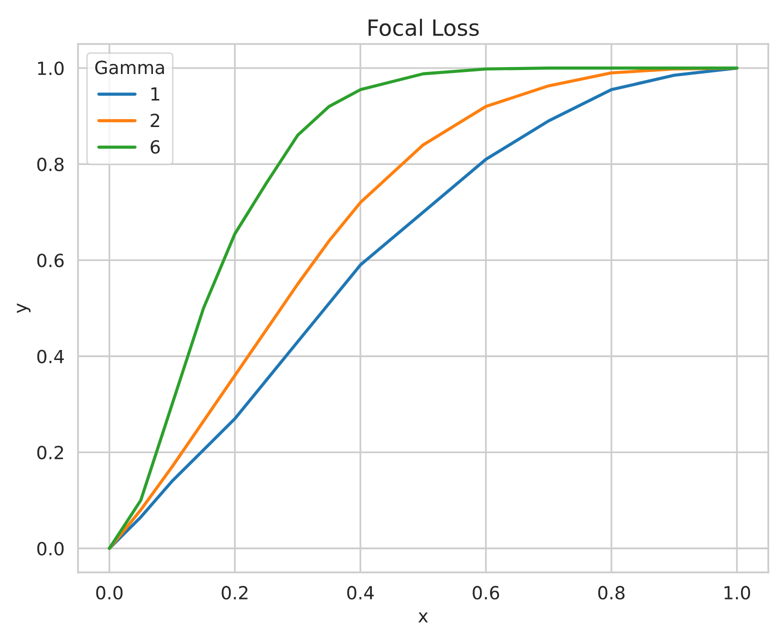 The height and width of the screenshot is (629, 780). I want to click on y-tick-label: 0.2, so click(50, 453).